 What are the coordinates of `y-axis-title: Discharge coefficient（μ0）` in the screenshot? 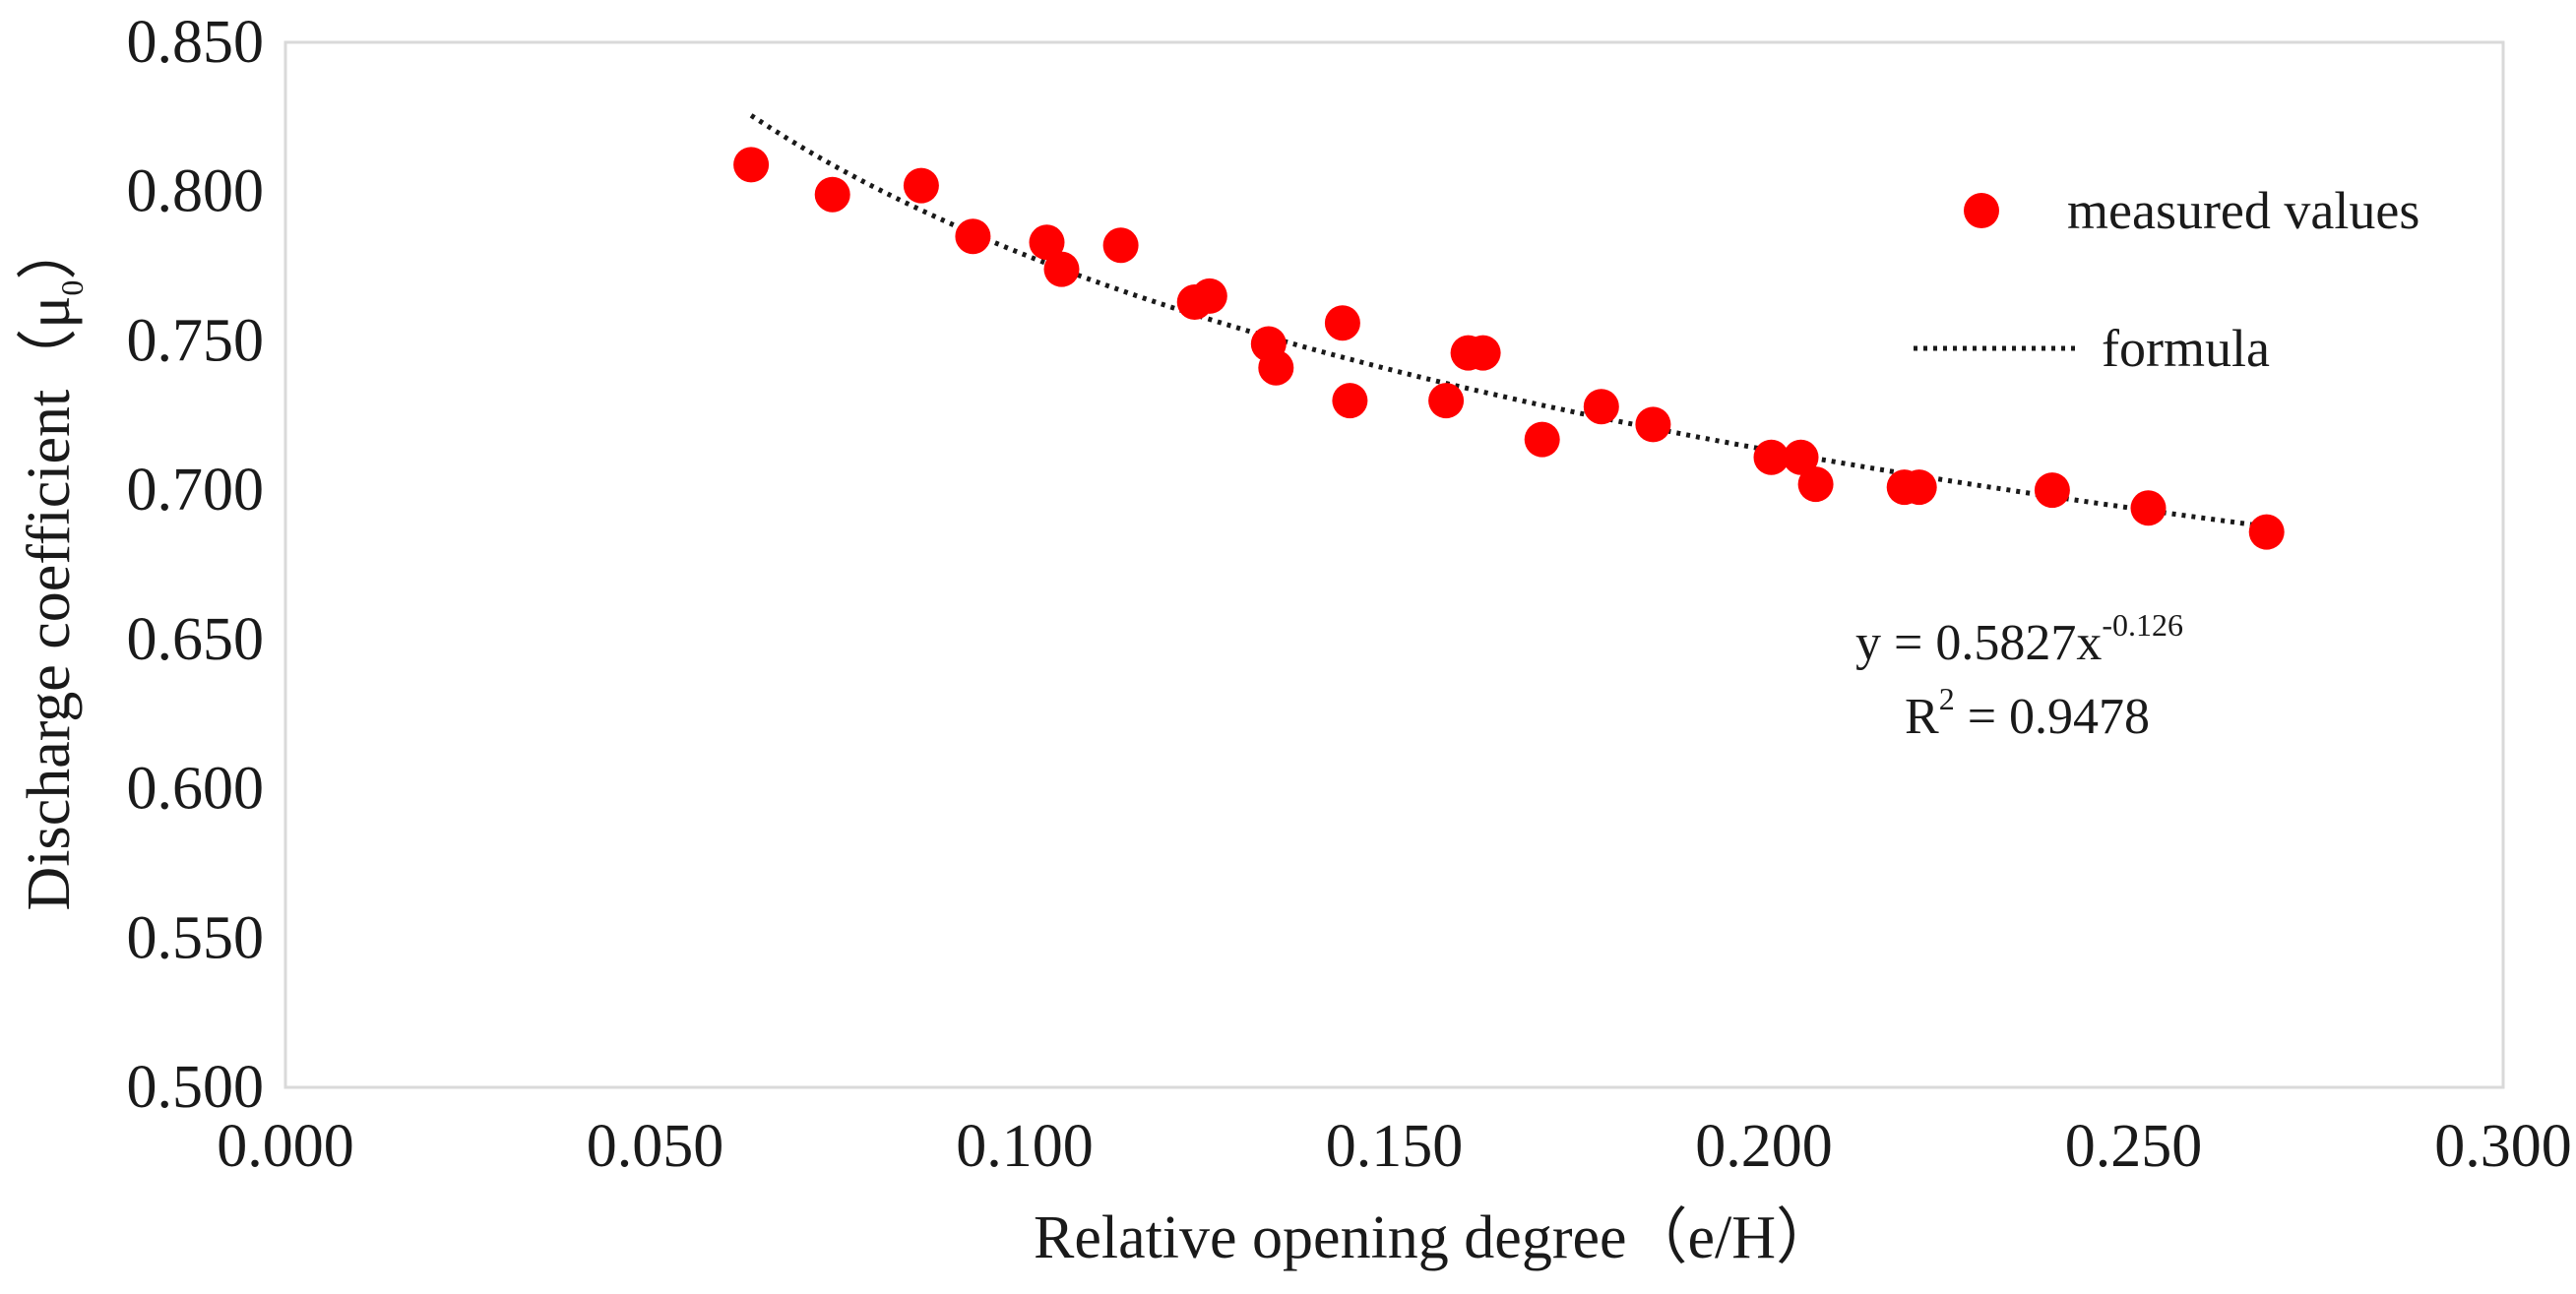 It's located at (53, 565).